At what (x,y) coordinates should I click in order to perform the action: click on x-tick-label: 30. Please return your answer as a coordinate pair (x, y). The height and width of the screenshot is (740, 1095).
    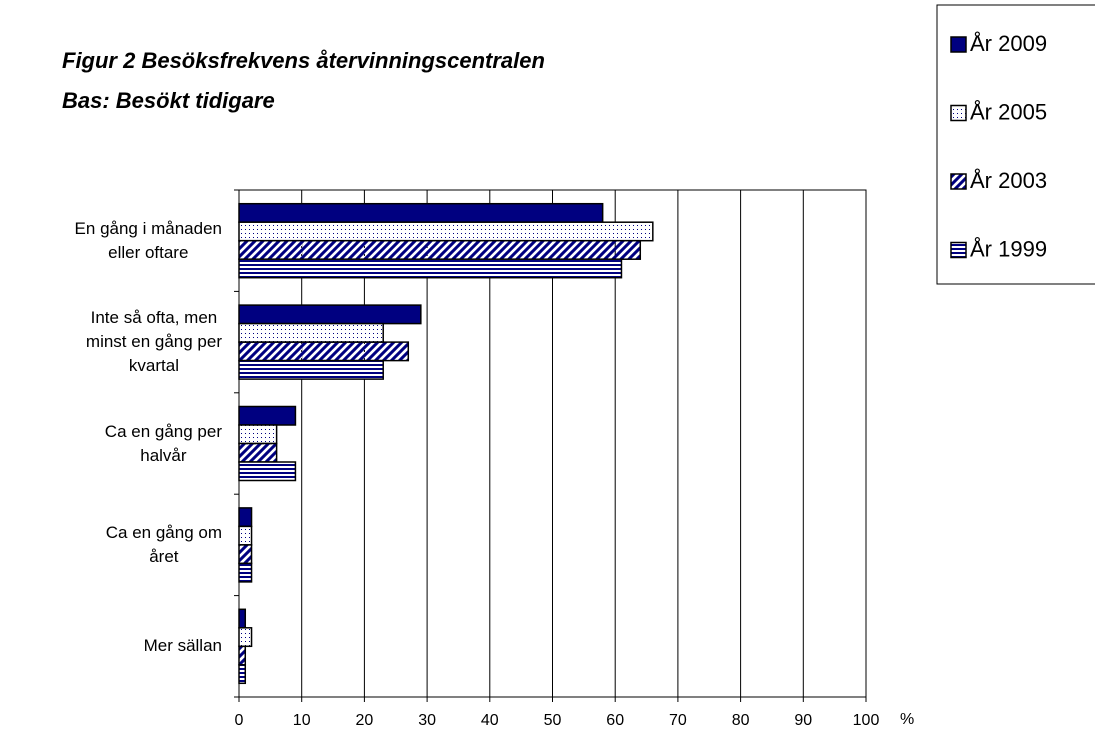
    Looking at the image, I should click on (427, 720).